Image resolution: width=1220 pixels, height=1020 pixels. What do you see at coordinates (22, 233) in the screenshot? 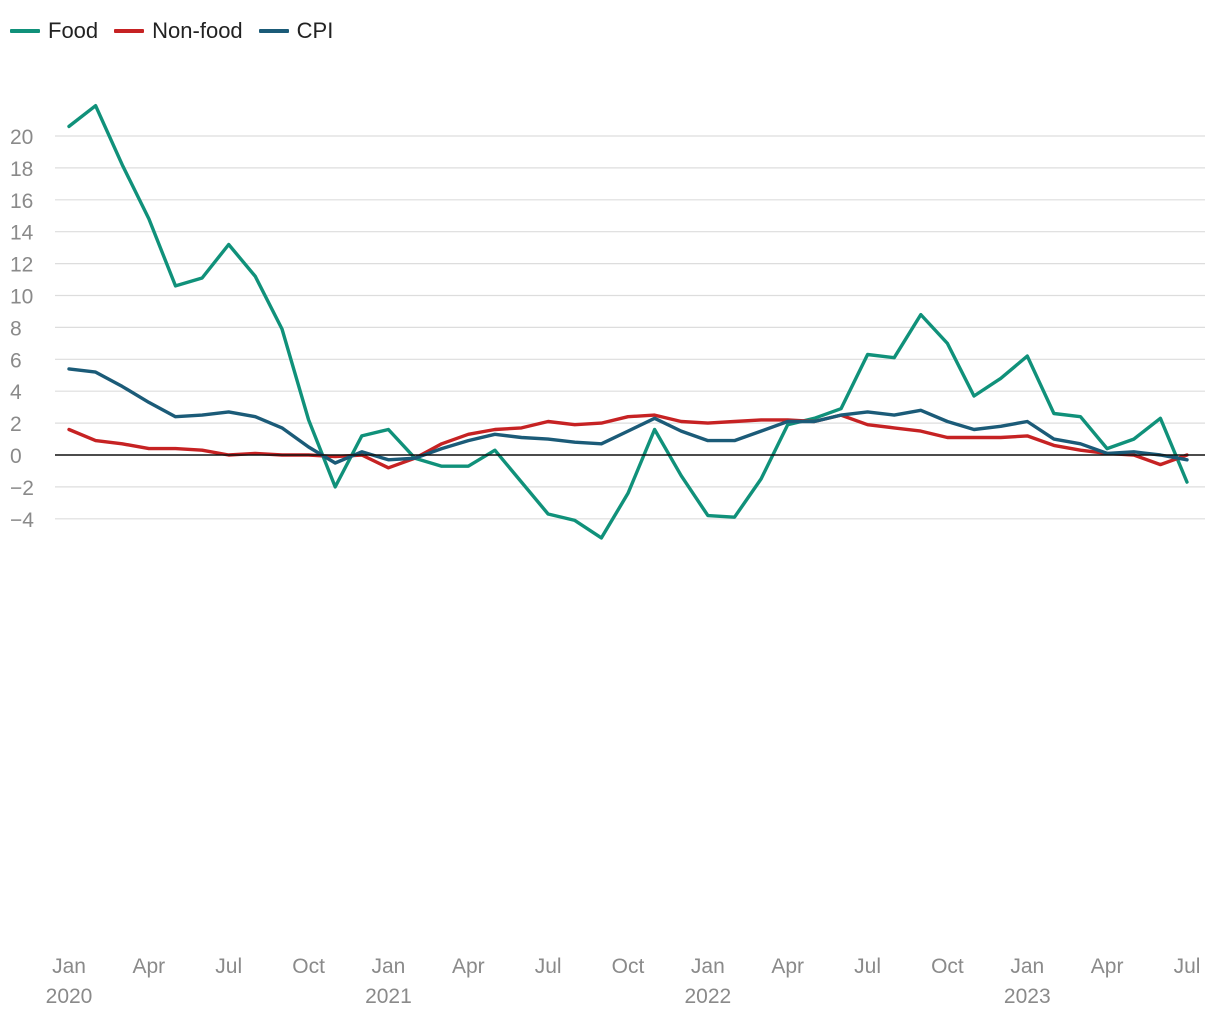
I see `y-tick-label: 14` at bounding box center [22, 233].